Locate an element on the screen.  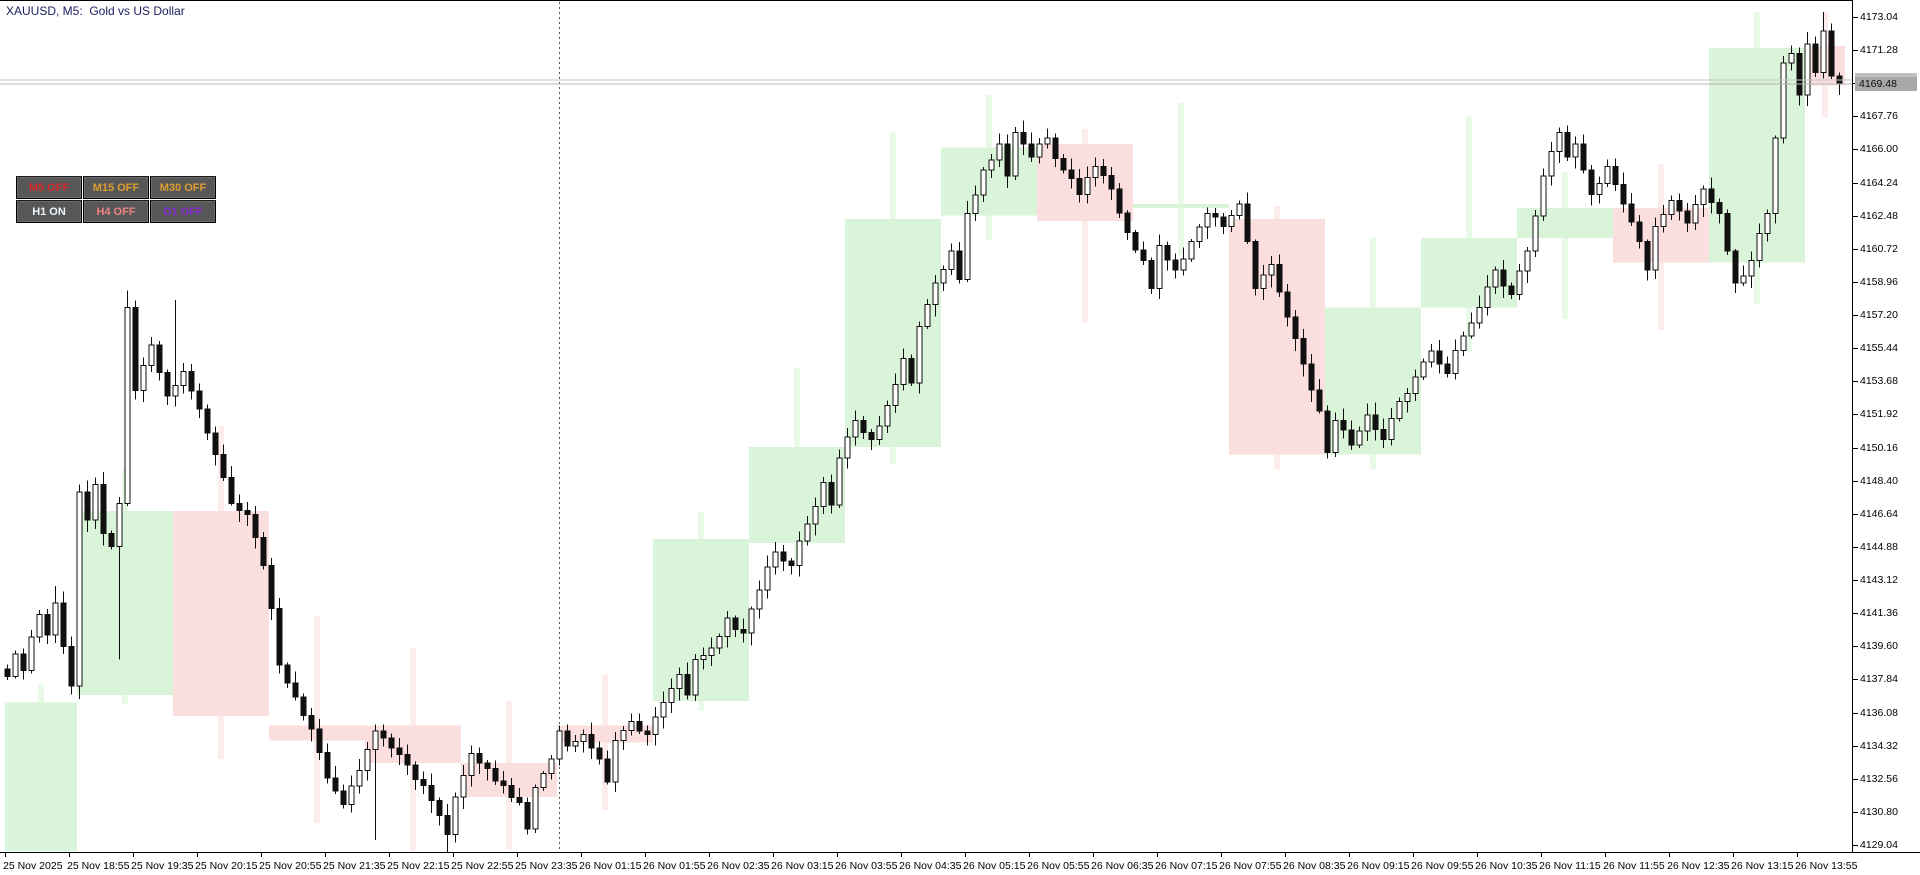
time-tick-label: 26 Nov 09:55 is located at coordinates (1442, 866).